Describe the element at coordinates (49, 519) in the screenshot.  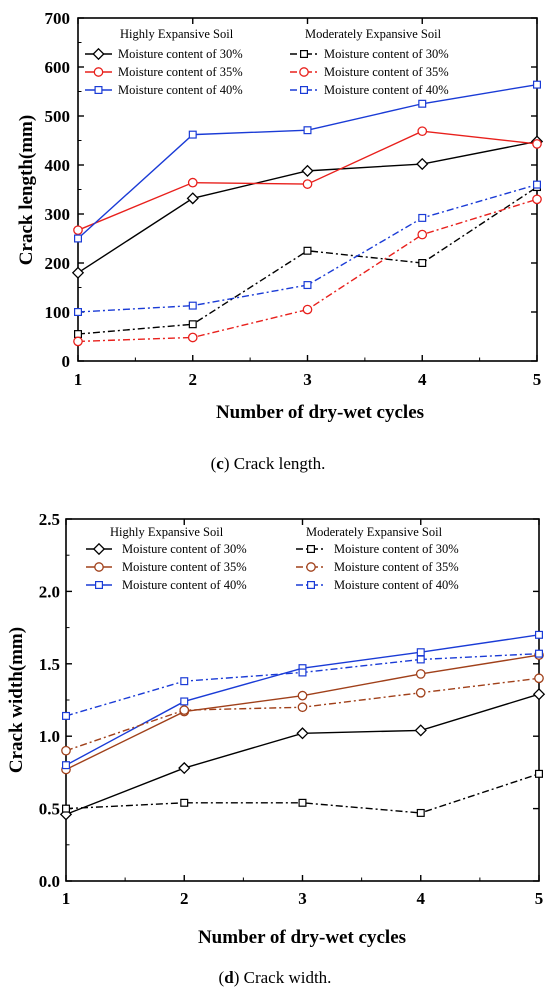
I see `y-tick-label: 2.5` at that location.